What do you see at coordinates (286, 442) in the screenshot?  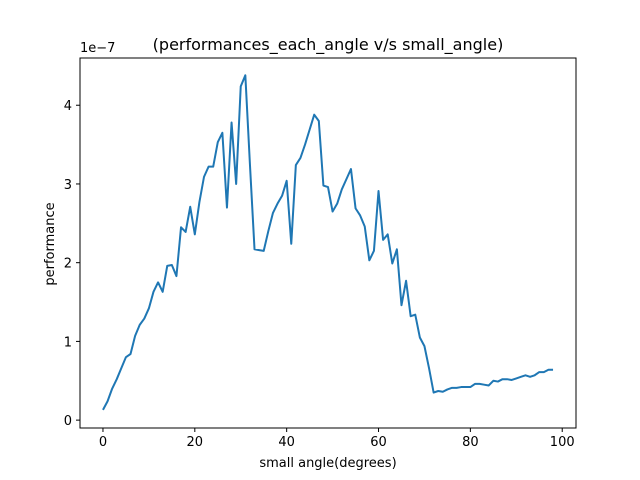 I see `x-tick-label: 40` at bounding box center [286, 442].